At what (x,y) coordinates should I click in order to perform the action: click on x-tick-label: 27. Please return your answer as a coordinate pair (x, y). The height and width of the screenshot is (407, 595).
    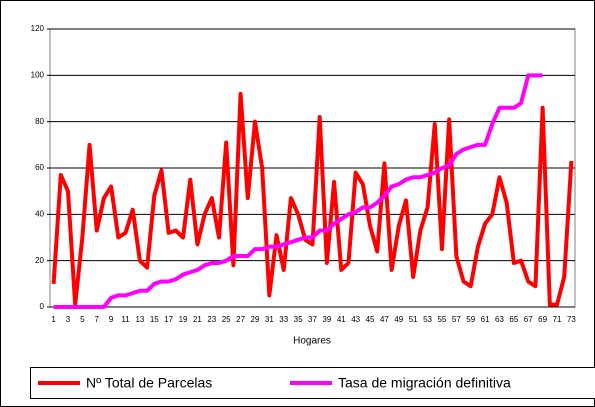
    Looking at the image, I should click on (240, 319).